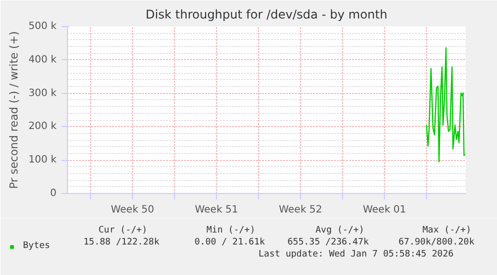  What do you see at coordinates (384, 210) in the screenshot?
I see `x-tick-label: Week 01` at bounding box center [384, 210].